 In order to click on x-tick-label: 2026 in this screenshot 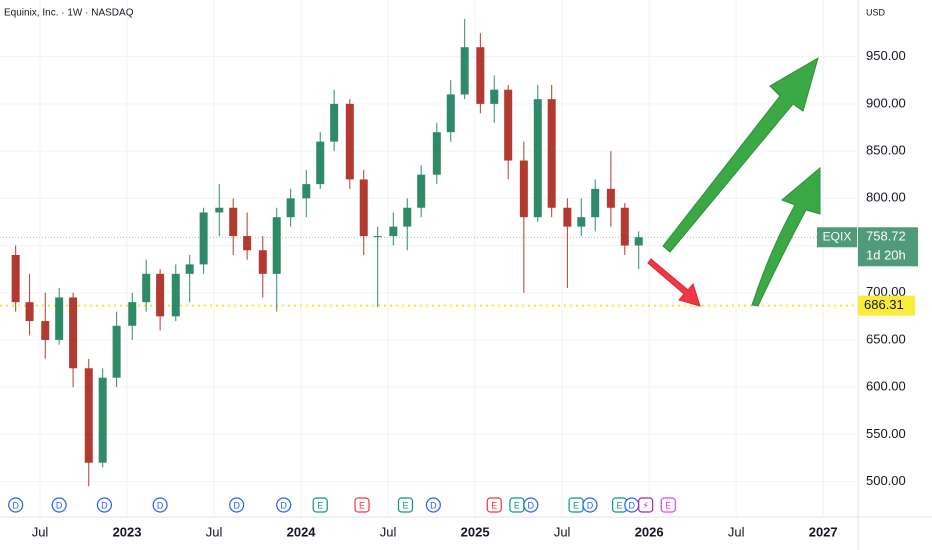, I will do `click(649, 531)`.